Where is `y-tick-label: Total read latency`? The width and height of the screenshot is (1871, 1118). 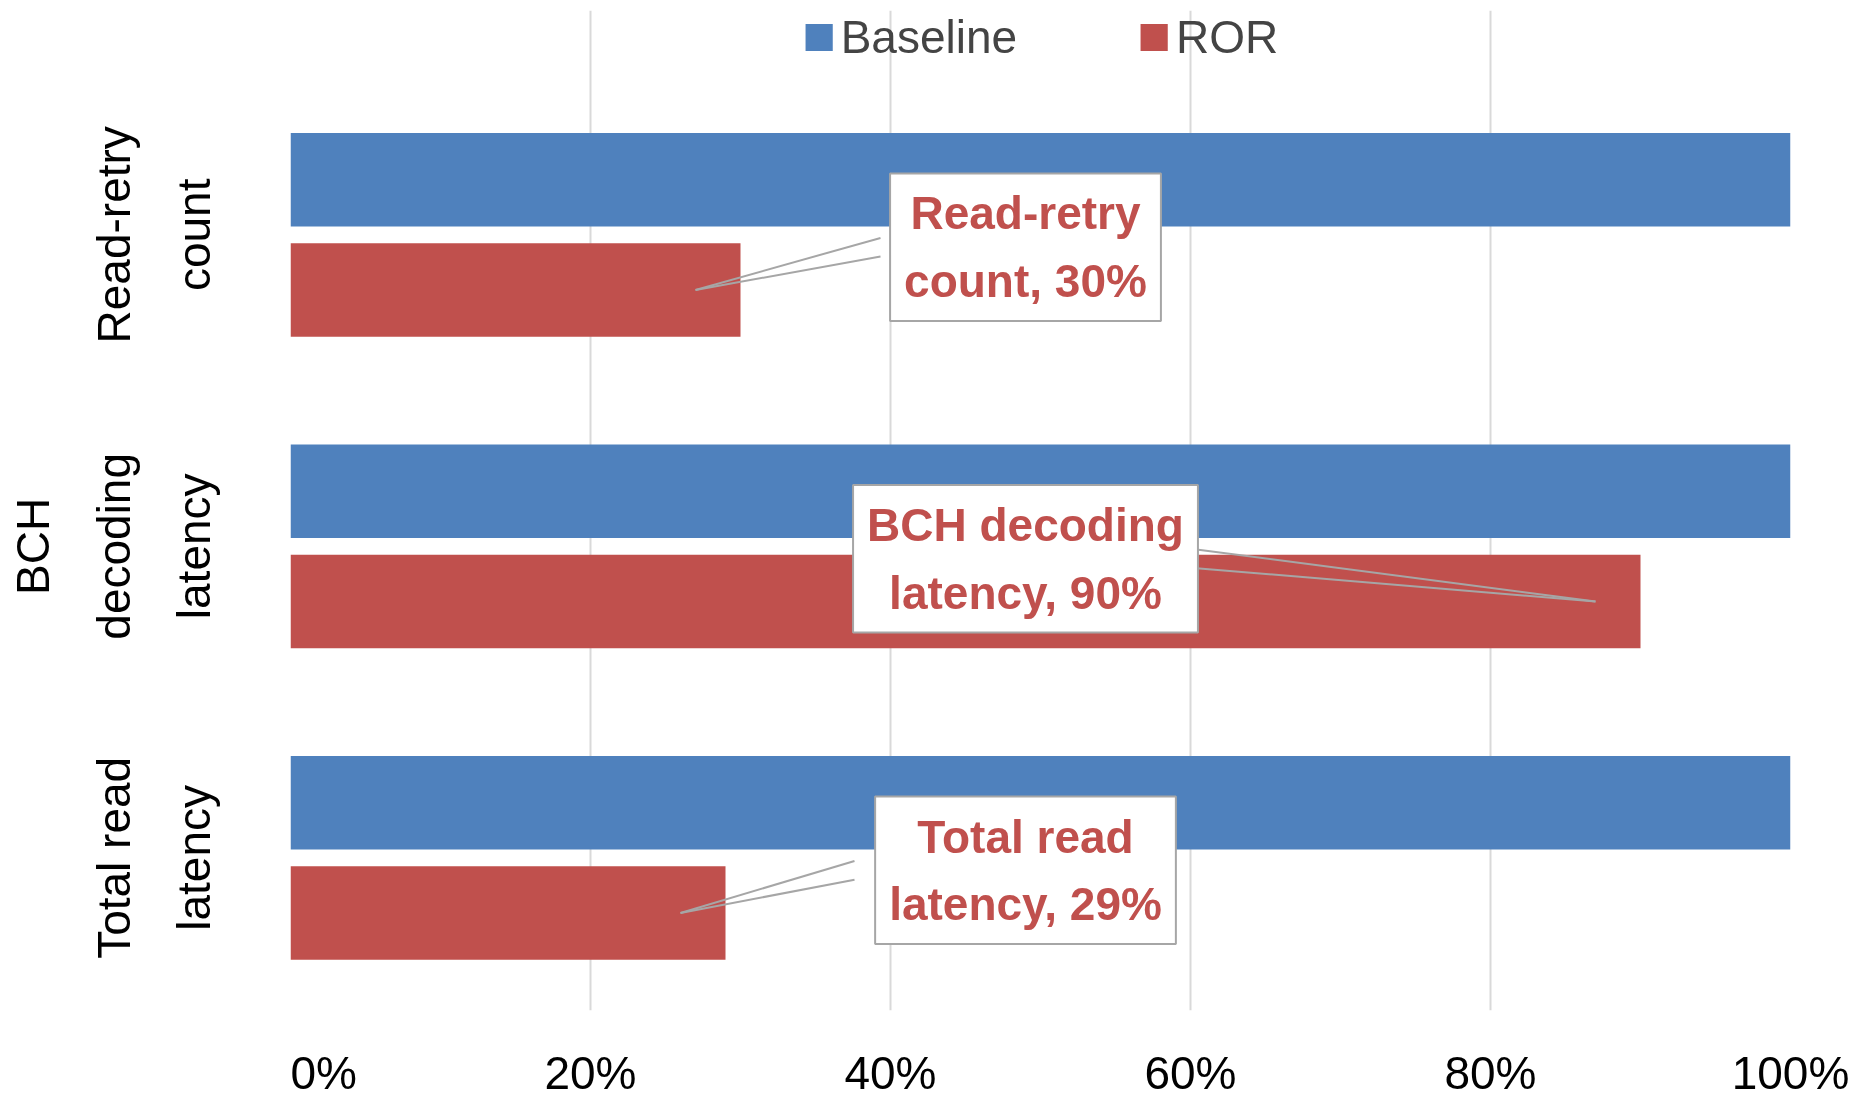 y-tick-label: Total read latency is located at coordinates (154, 857).